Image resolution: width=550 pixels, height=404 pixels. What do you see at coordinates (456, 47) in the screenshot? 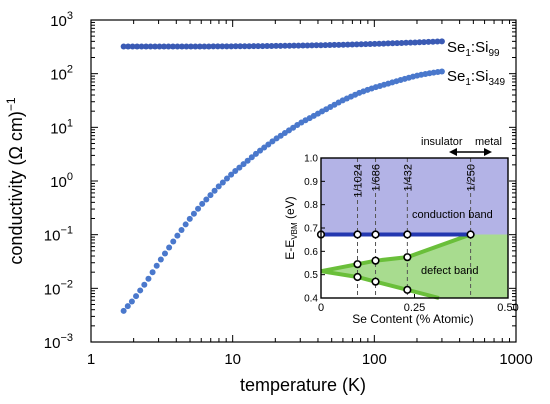
I see `series-label-se1-si99-main: Se` at bounding box center [456, 47].